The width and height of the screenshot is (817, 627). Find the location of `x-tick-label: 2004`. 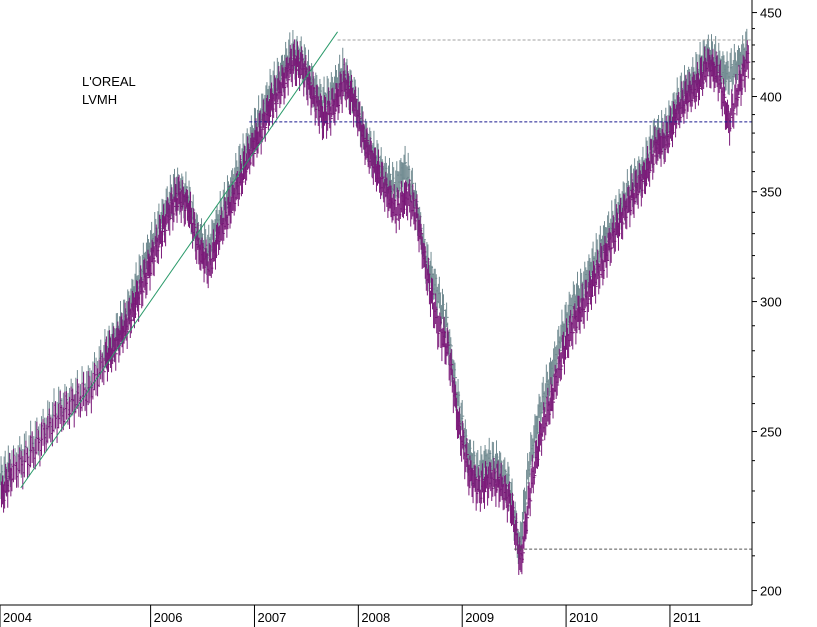

x-tick-label: 2004 is located at coordinates (17, 617).